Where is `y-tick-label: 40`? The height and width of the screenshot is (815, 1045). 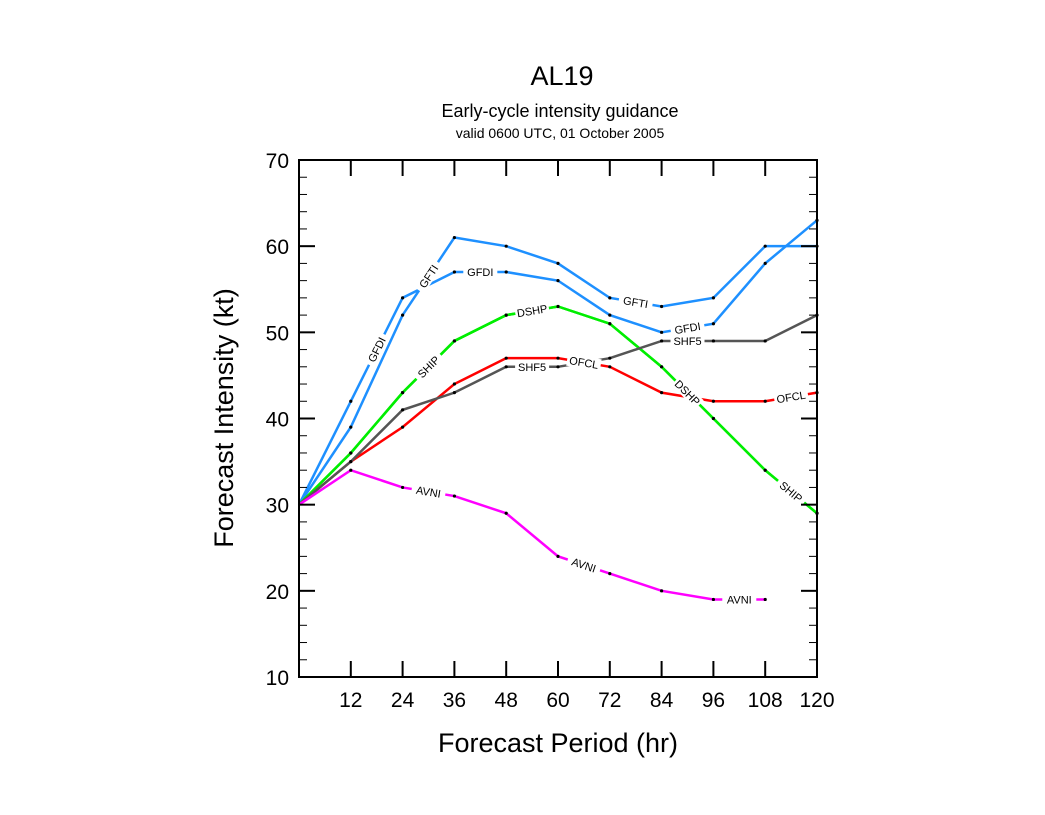 y-tick-label: 40 is located at coordinates (277, 420).